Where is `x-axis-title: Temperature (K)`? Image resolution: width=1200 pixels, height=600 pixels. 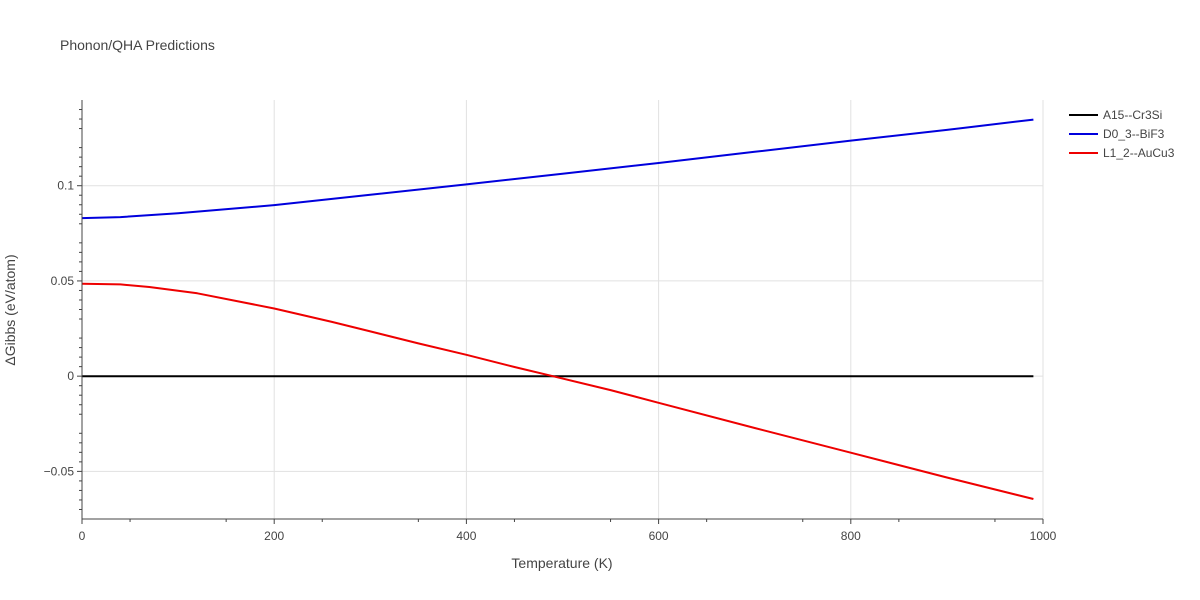 x-axis-title: Temperature (K) is located at coordinates (561, 563).